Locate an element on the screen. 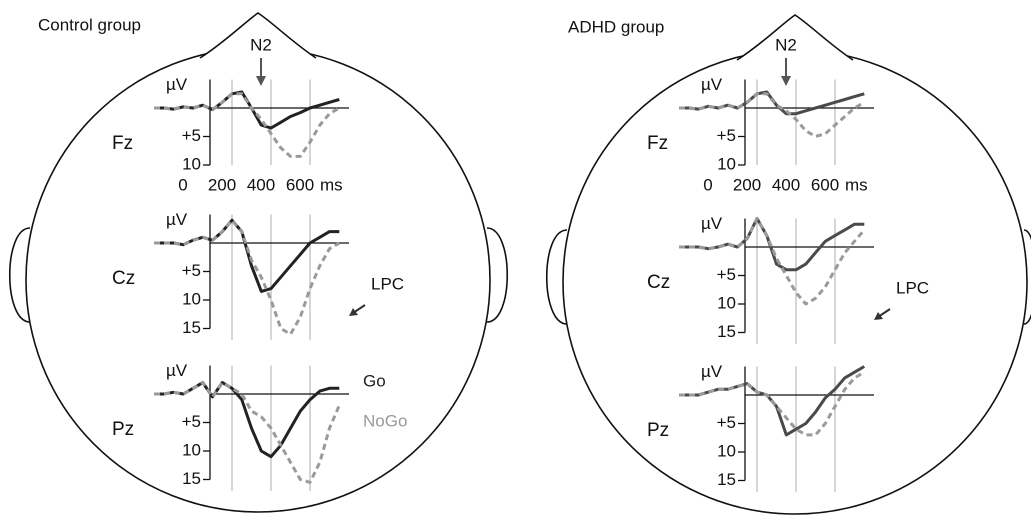 This screenshot has height=519, width=1031. group-title: Control group is located at coordinates (89, 24).